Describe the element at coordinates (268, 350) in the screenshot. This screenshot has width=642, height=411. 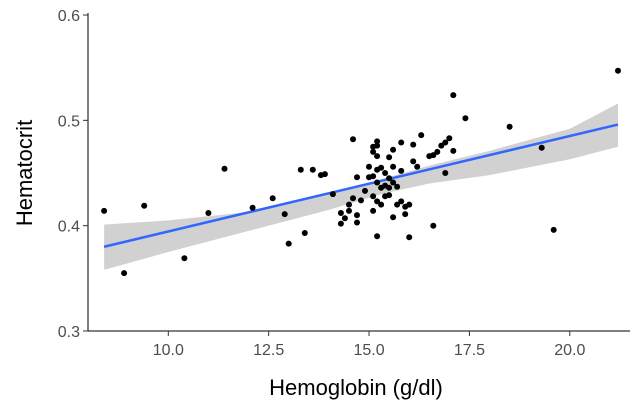
I see `x-tick-label: 12.5` at that location.